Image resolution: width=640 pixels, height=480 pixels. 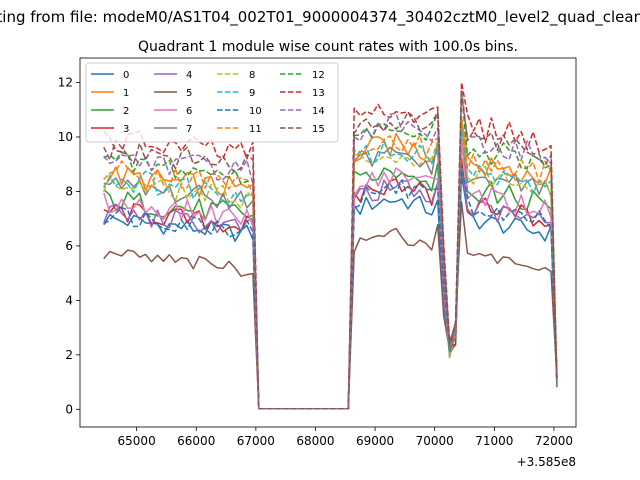 I want to click on legend-label-1: 1, so click(x=126, y=93).